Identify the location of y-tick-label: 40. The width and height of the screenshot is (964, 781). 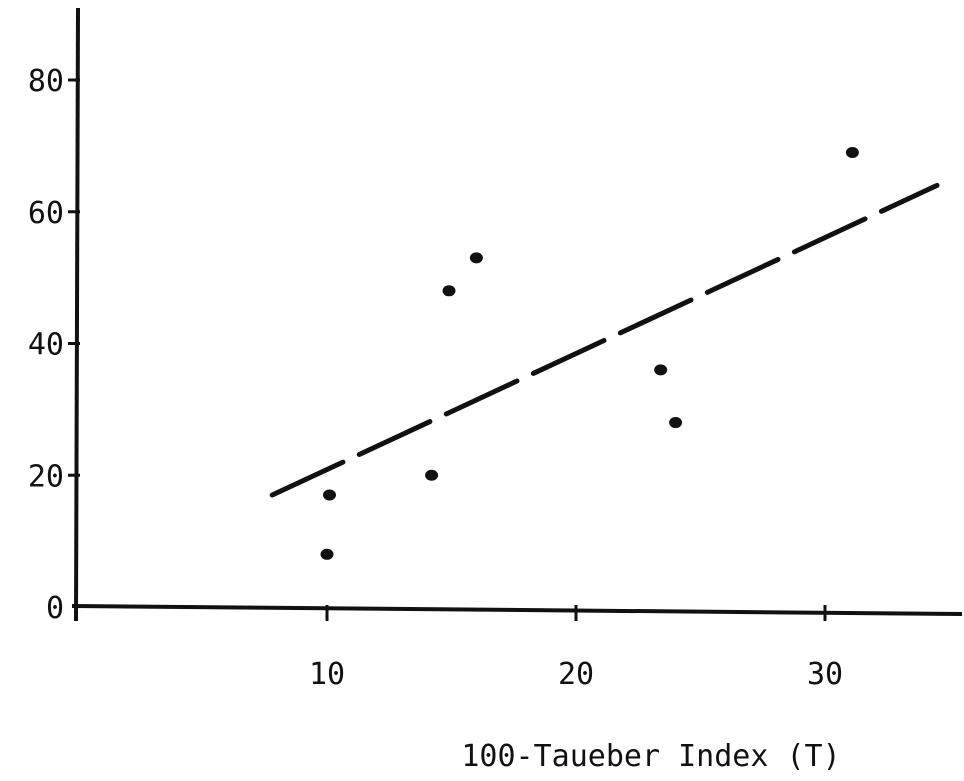
(46, 345).